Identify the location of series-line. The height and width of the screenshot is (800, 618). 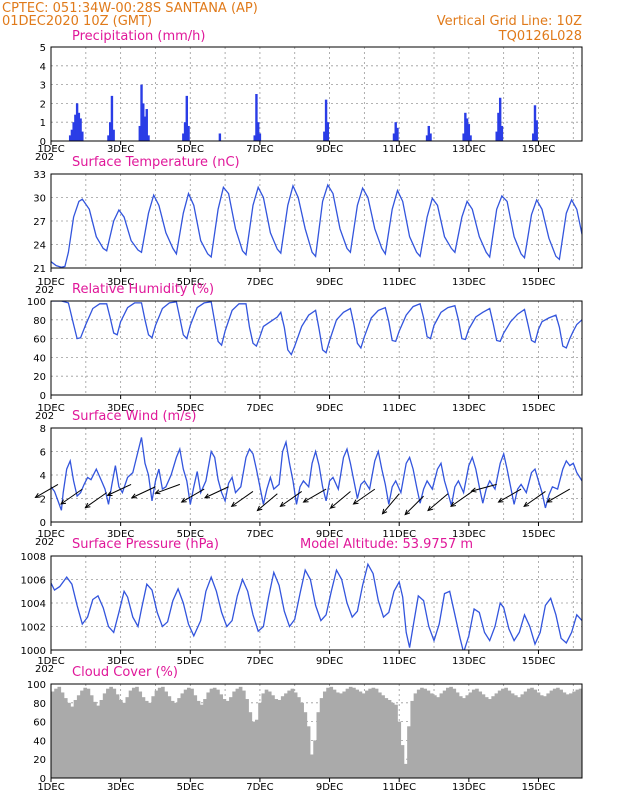
(316, 474).